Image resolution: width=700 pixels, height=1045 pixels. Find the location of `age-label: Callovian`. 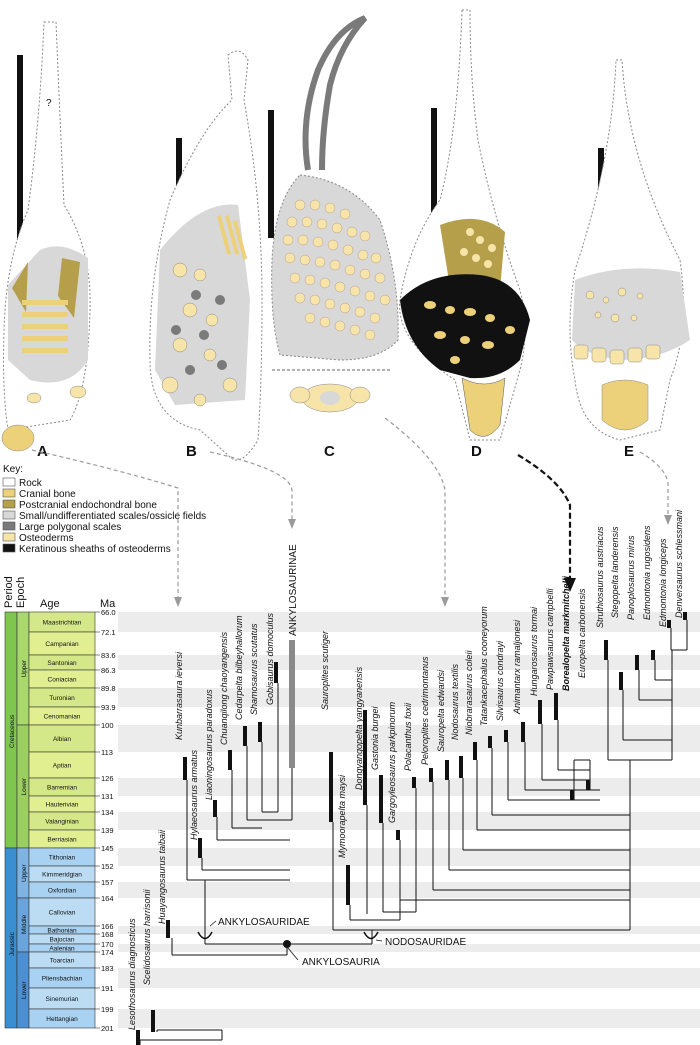

age-label: Callovian is located at coordinates (62, 913).